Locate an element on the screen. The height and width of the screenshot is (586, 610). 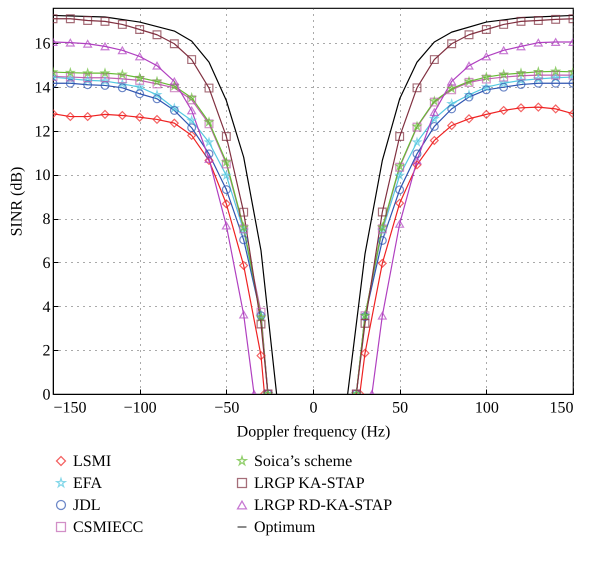
x-axis-title: Doppler frequency (Hz) is located at coordinates (313, 432).